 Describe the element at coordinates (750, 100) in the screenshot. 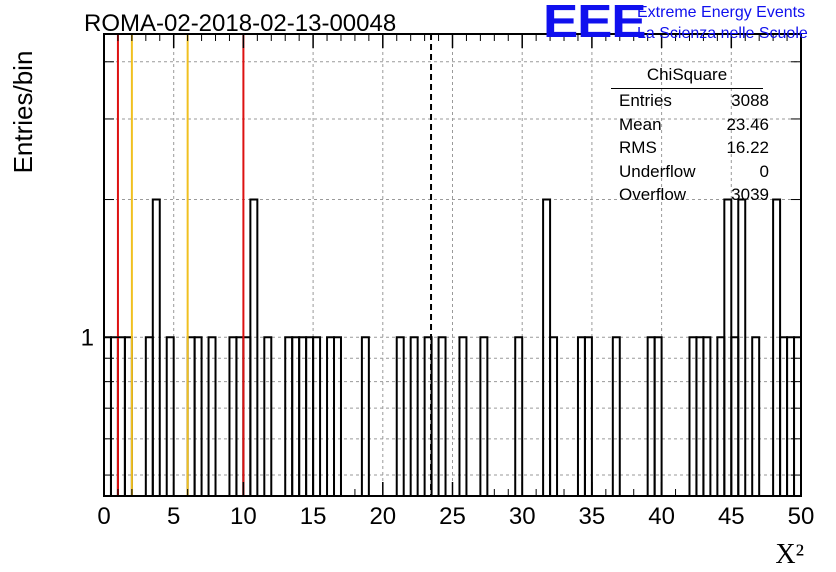

I see `stats-value: 3088` at that location.